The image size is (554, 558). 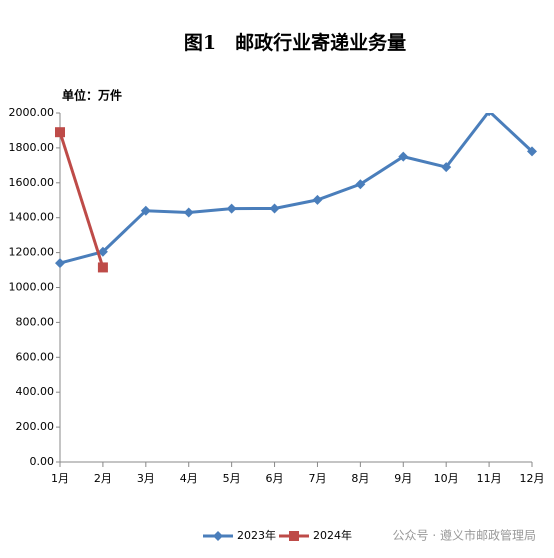 I want to click on y-tick-label: 400.00, so click(x=35, y=391).